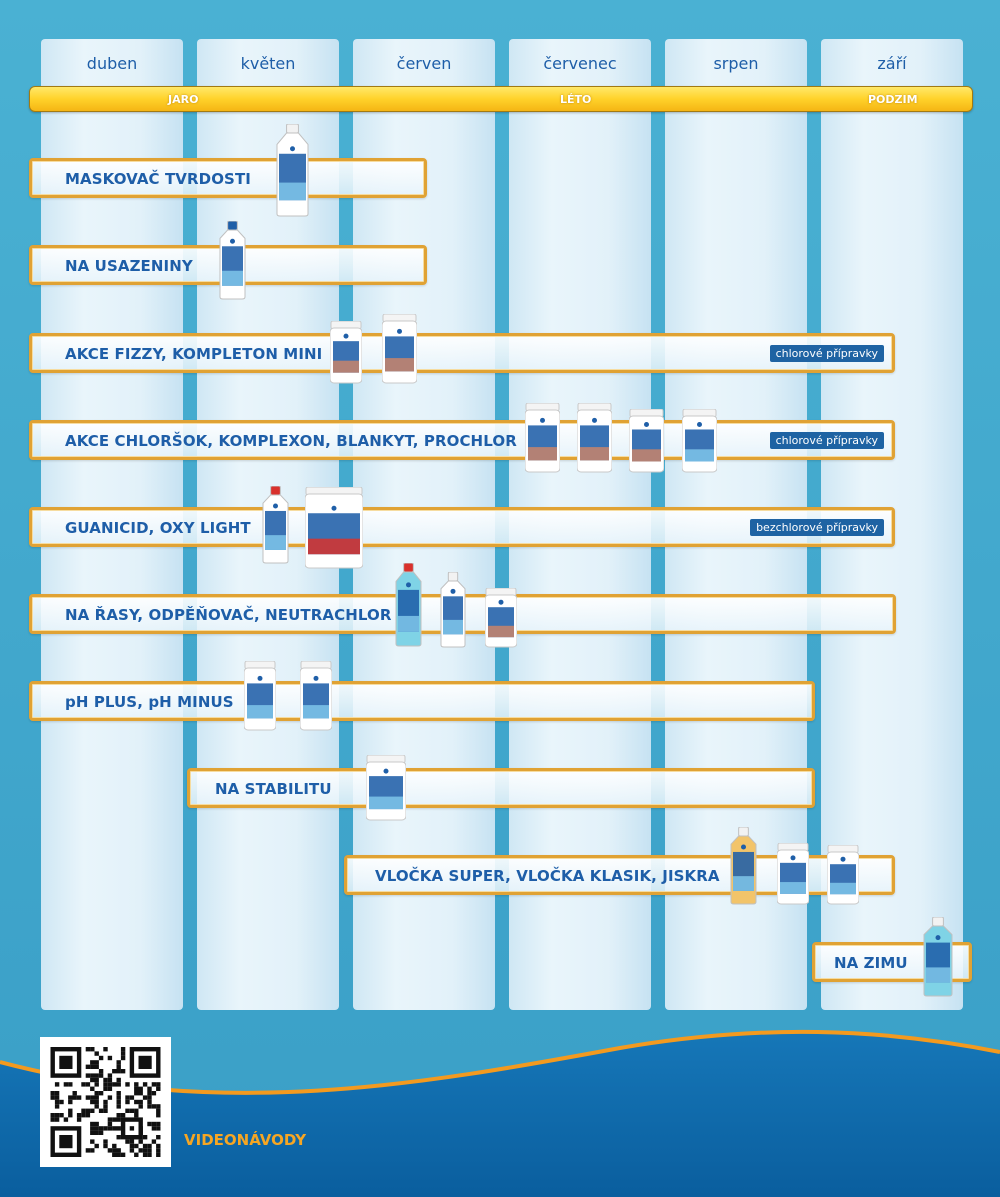 The width and height of the screenshot is (1000, 1197). What do you see at coordinates (871, 963) in the screenshot?
I see `treatment-label: NA ZIMU` at bounding box center [871, 963].